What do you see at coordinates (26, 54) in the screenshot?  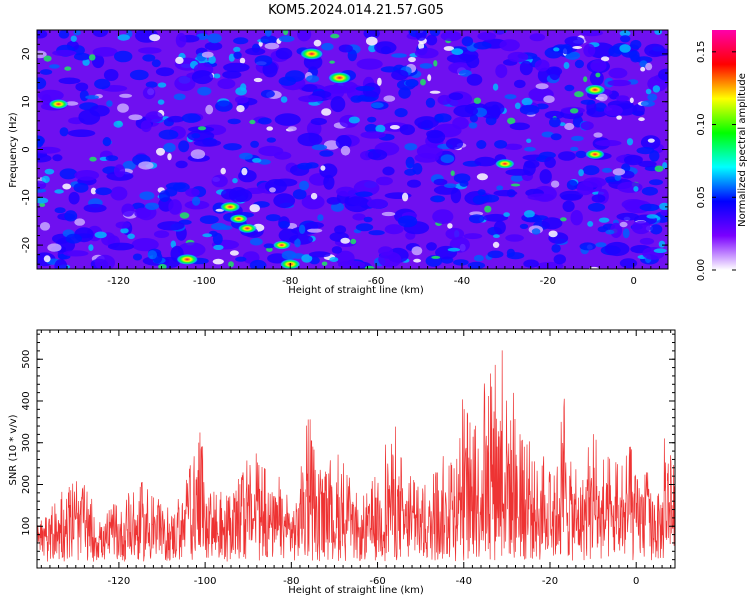 I see `y-tick-label: 20` at bounding box center [26, 54].